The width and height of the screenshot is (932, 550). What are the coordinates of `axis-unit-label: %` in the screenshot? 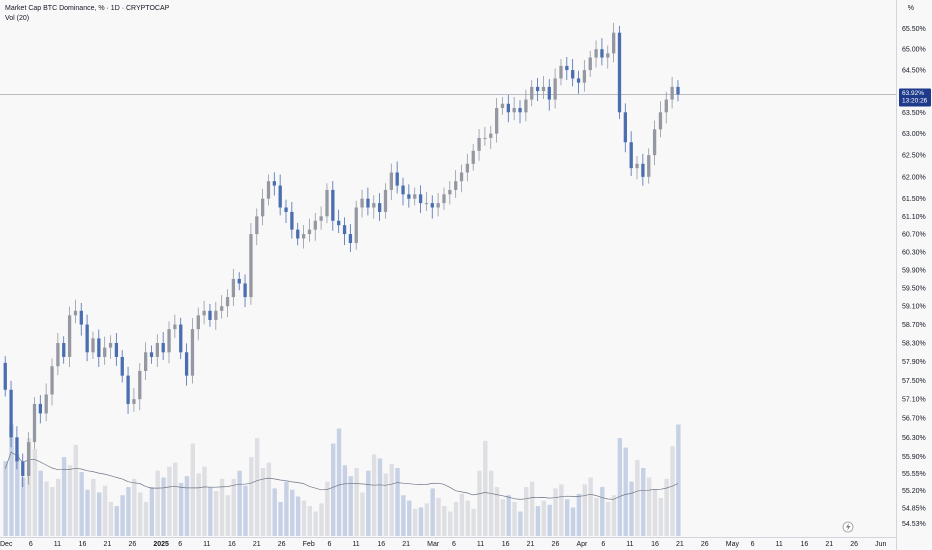 It's located at (910, 8).